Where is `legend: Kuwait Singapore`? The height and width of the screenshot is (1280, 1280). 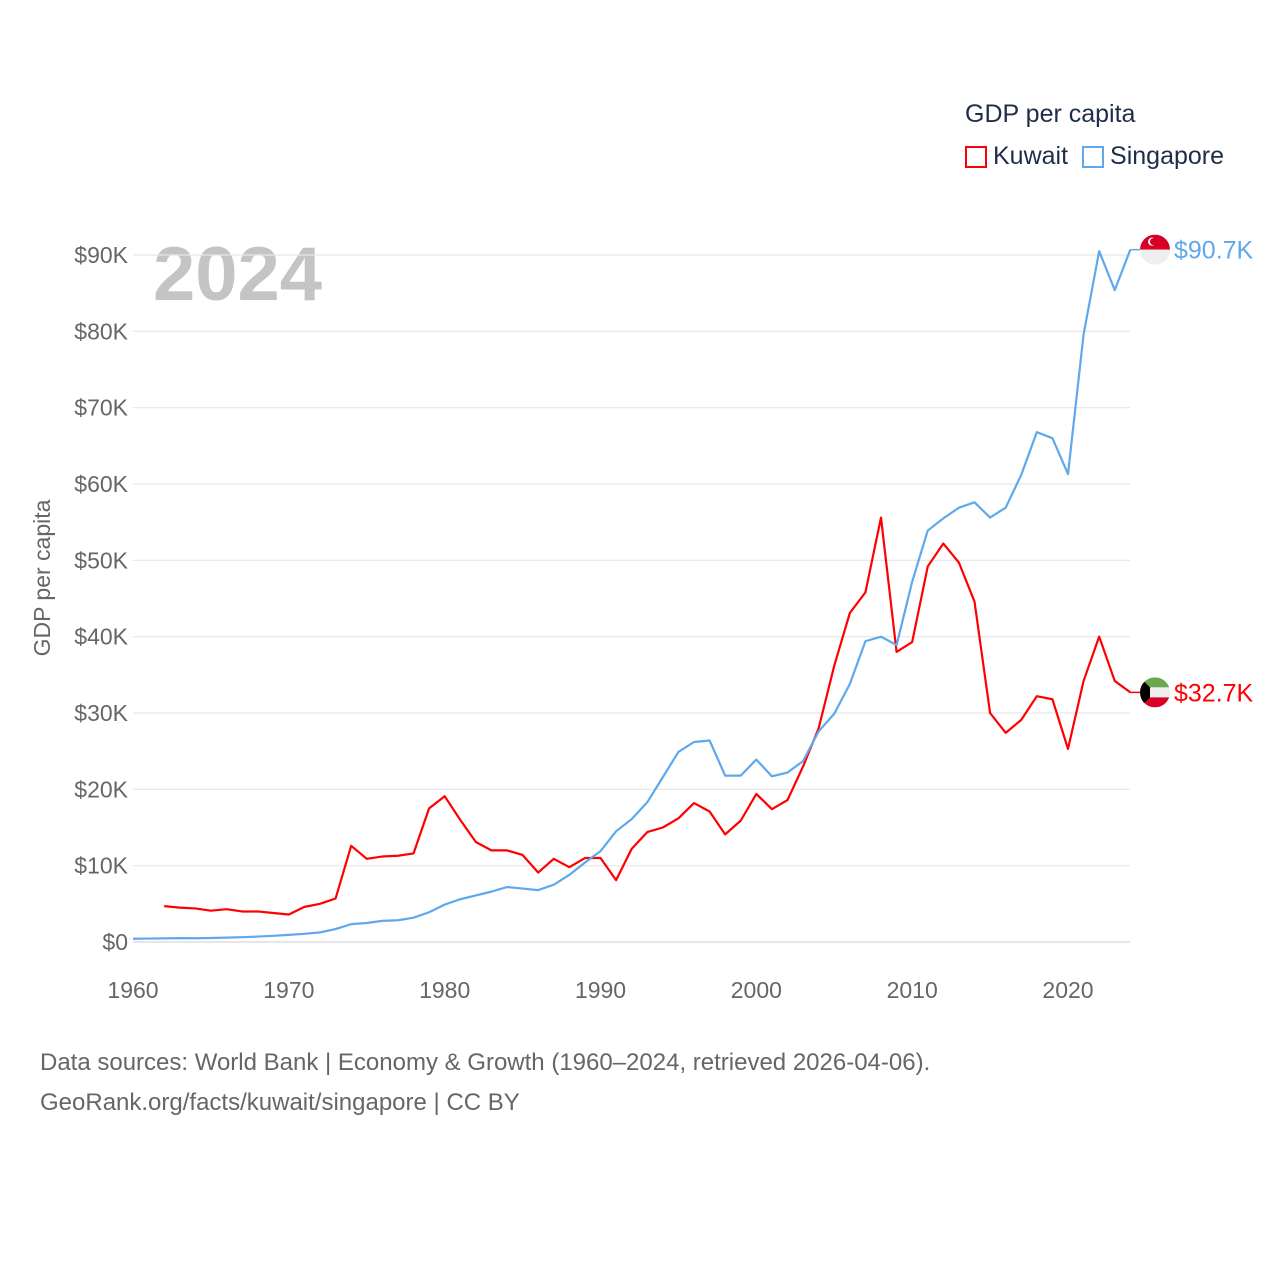
legend: Kuwait Singapore is located at coordinates (1094, 156).